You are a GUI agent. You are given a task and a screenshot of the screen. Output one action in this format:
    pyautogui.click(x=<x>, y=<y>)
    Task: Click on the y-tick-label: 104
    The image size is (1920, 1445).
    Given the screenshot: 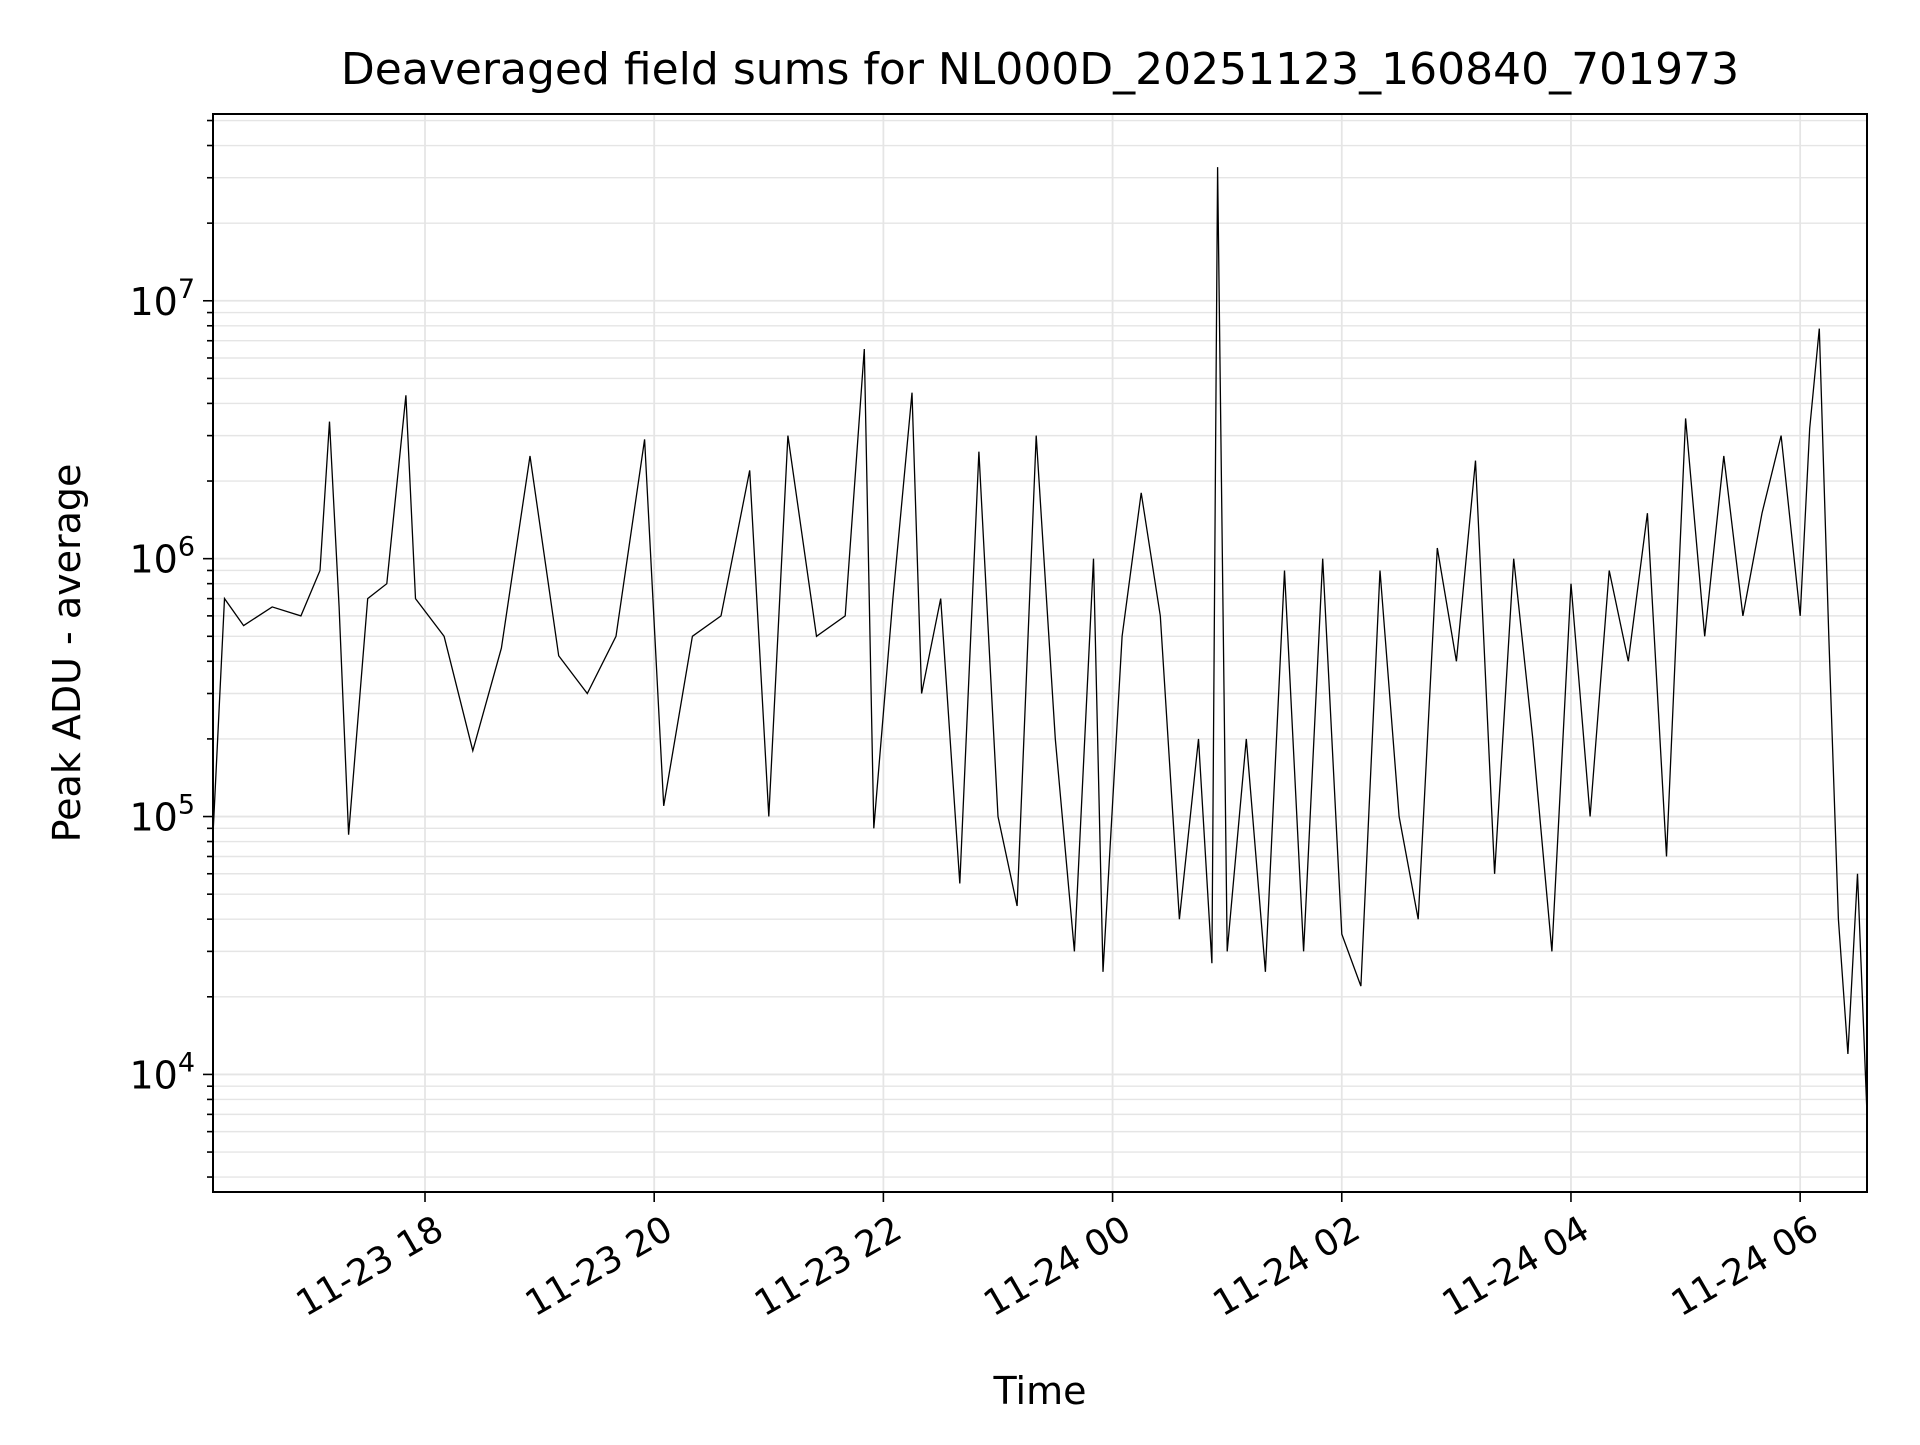 What is the action you would take?
    pyautogui.click(x=162, y=1072)
    